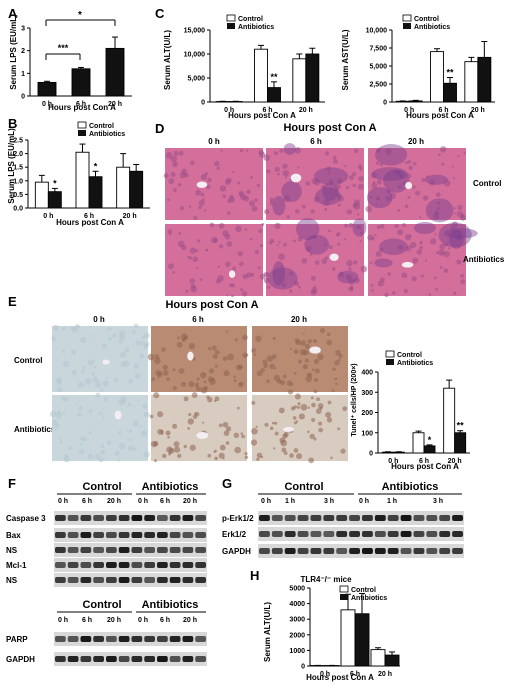 The width and height of the screenshot is (520, 688). I want to click on significance-label: **, so click(450, 73).